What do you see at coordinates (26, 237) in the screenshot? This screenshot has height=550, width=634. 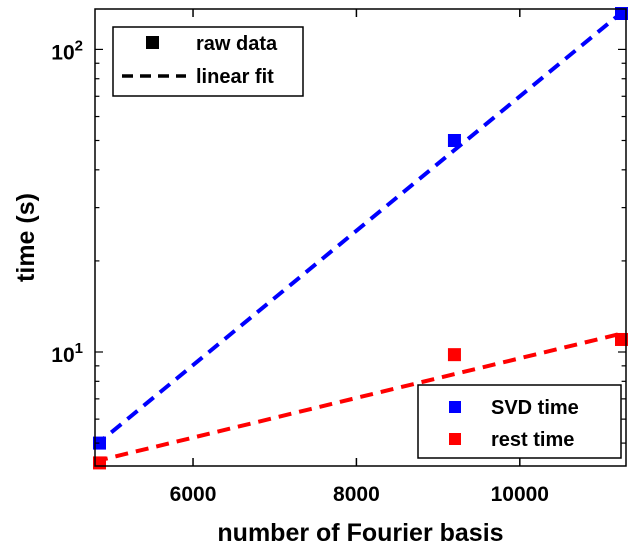 I see `y-axis-label: time (s)` at bounding box center [26, 237].